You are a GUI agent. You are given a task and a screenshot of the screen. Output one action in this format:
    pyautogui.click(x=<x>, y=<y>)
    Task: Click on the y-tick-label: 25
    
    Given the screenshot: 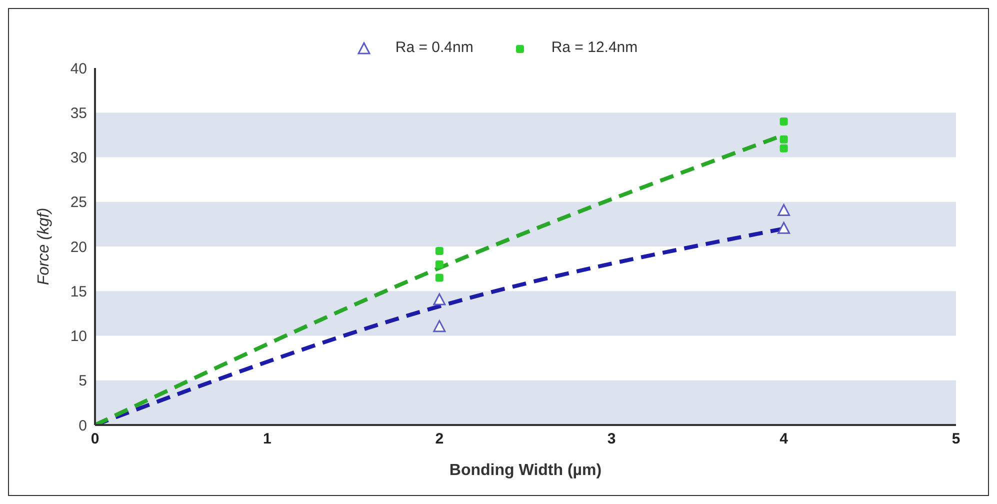 What is the action you would take?
    pyautogui.click(x=78, y=203)
    